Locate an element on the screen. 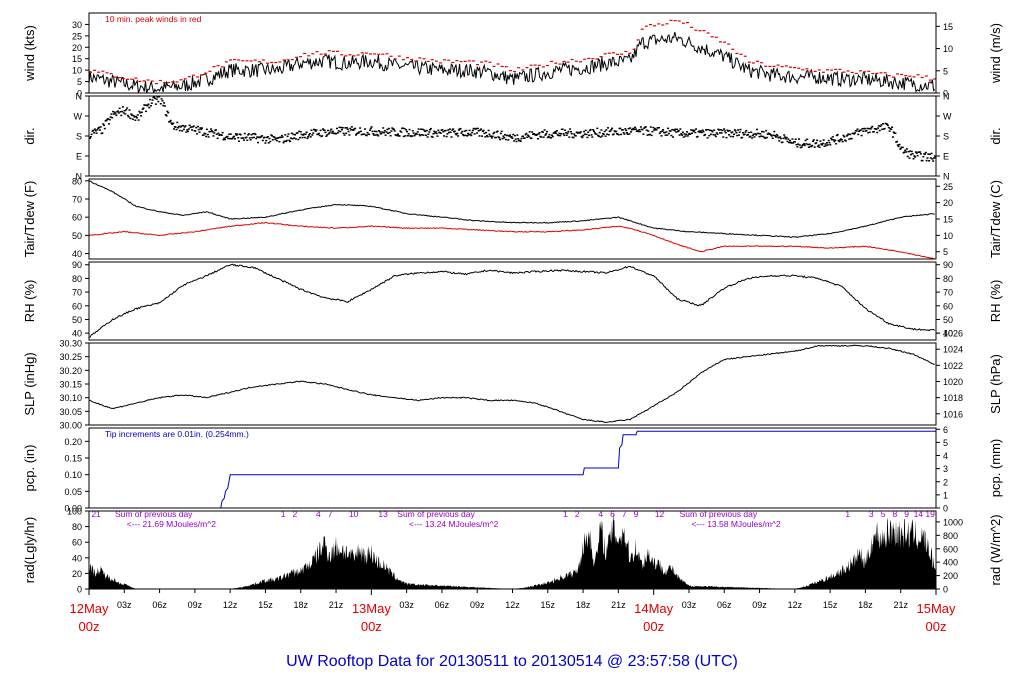  right-tick-label: N is located at coordinates (946, 177).